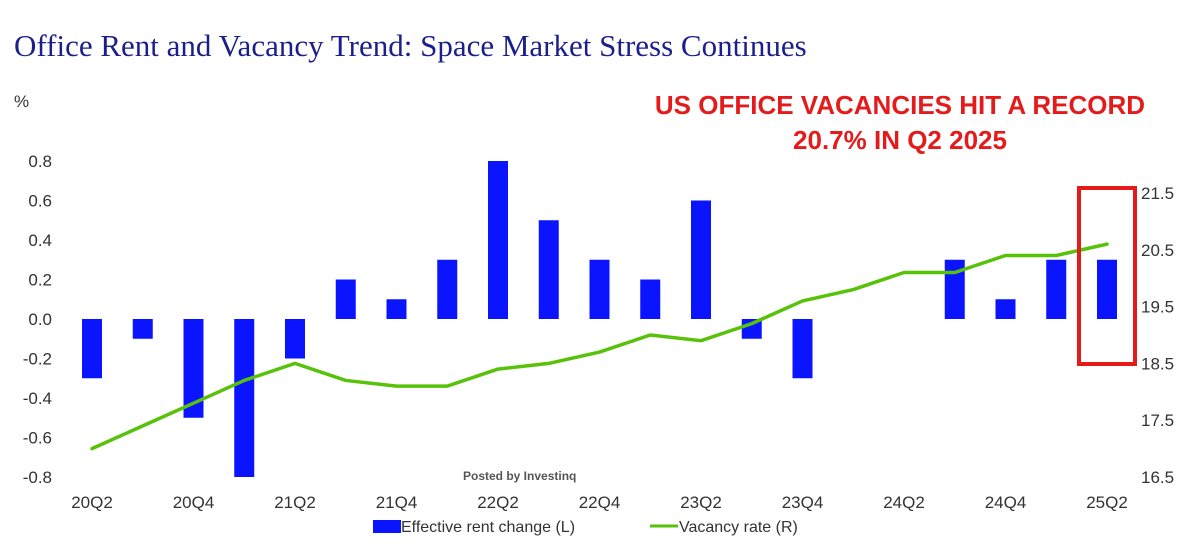 This screenshot has height=551, width=1200. What do you see at coordinates (1157, 250) in the screenshot?
I see `right-axis-tick-label: 20.5` at bounding box center [1157, 250].